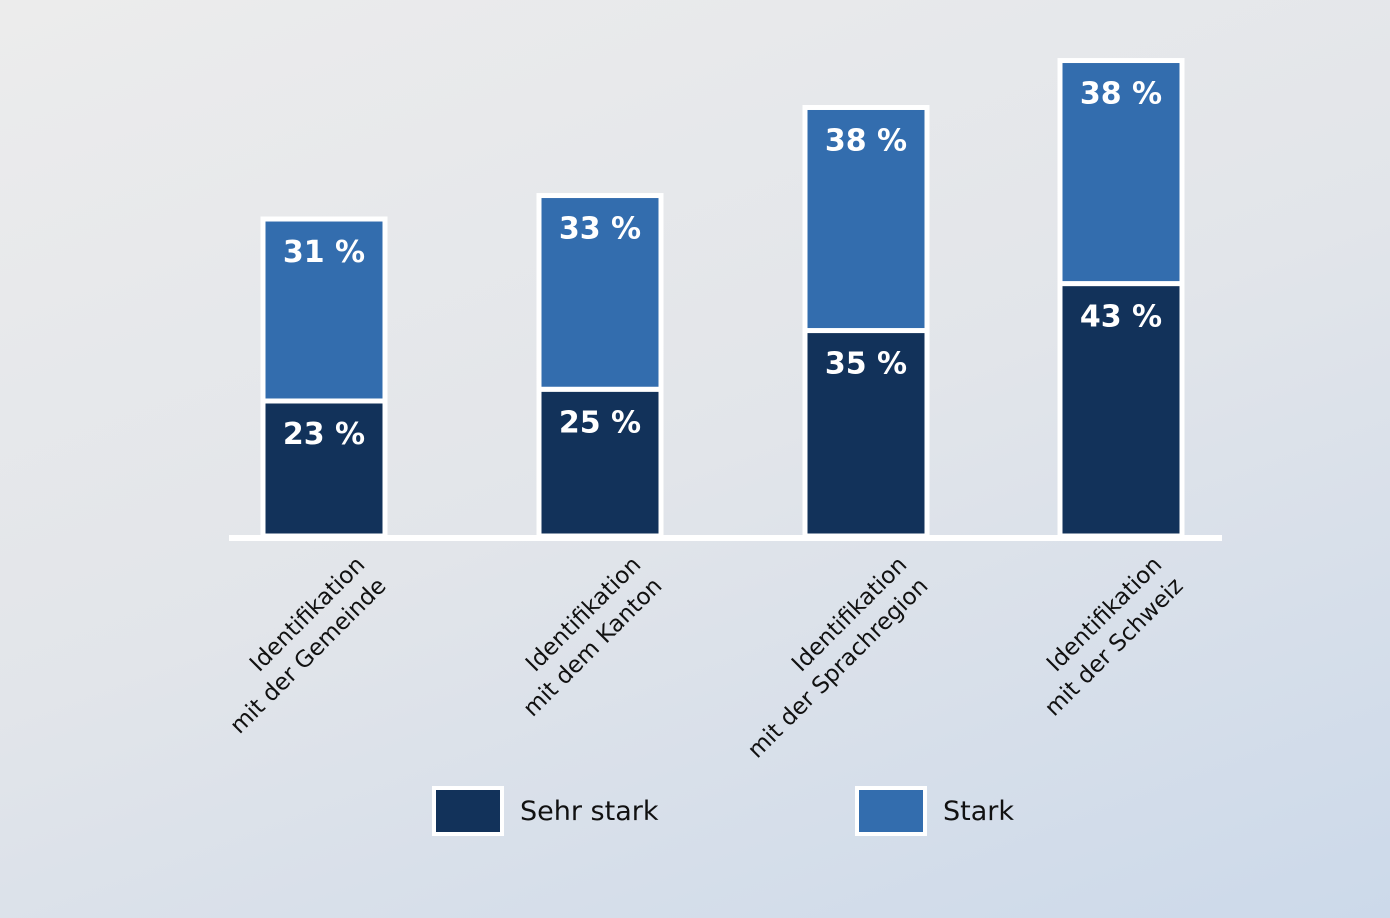  Describe the element at coordinates (934, 811) in the screenshot. I see `legend-item-stark: Stark` at that location.